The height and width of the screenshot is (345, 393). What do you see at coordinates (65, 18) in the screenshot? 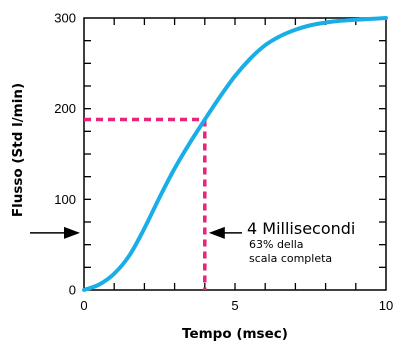
I see `y-tick-label: 300` at bounding box center [65, 18].